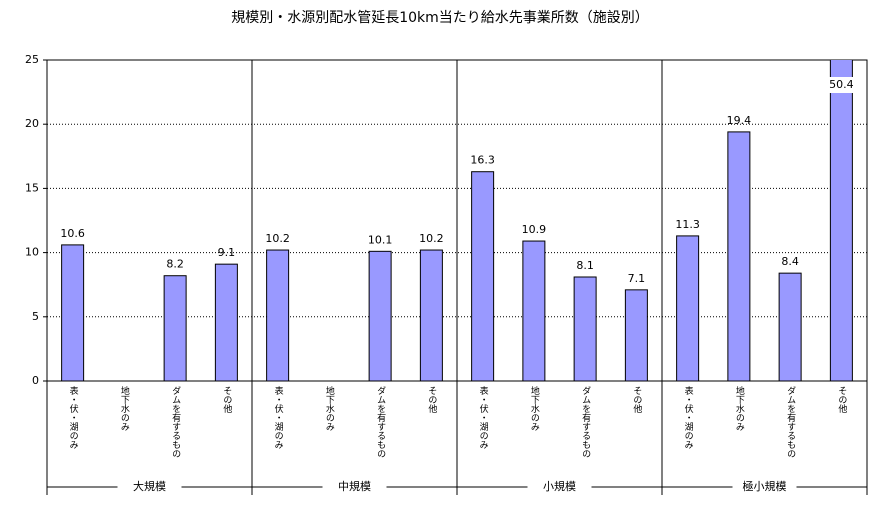 Image resolution: width=884 pixels, height=509 pixels. Describe the element at coordinates (739, 120) in the screenshot. I see `value-label: 19.4` at that location.